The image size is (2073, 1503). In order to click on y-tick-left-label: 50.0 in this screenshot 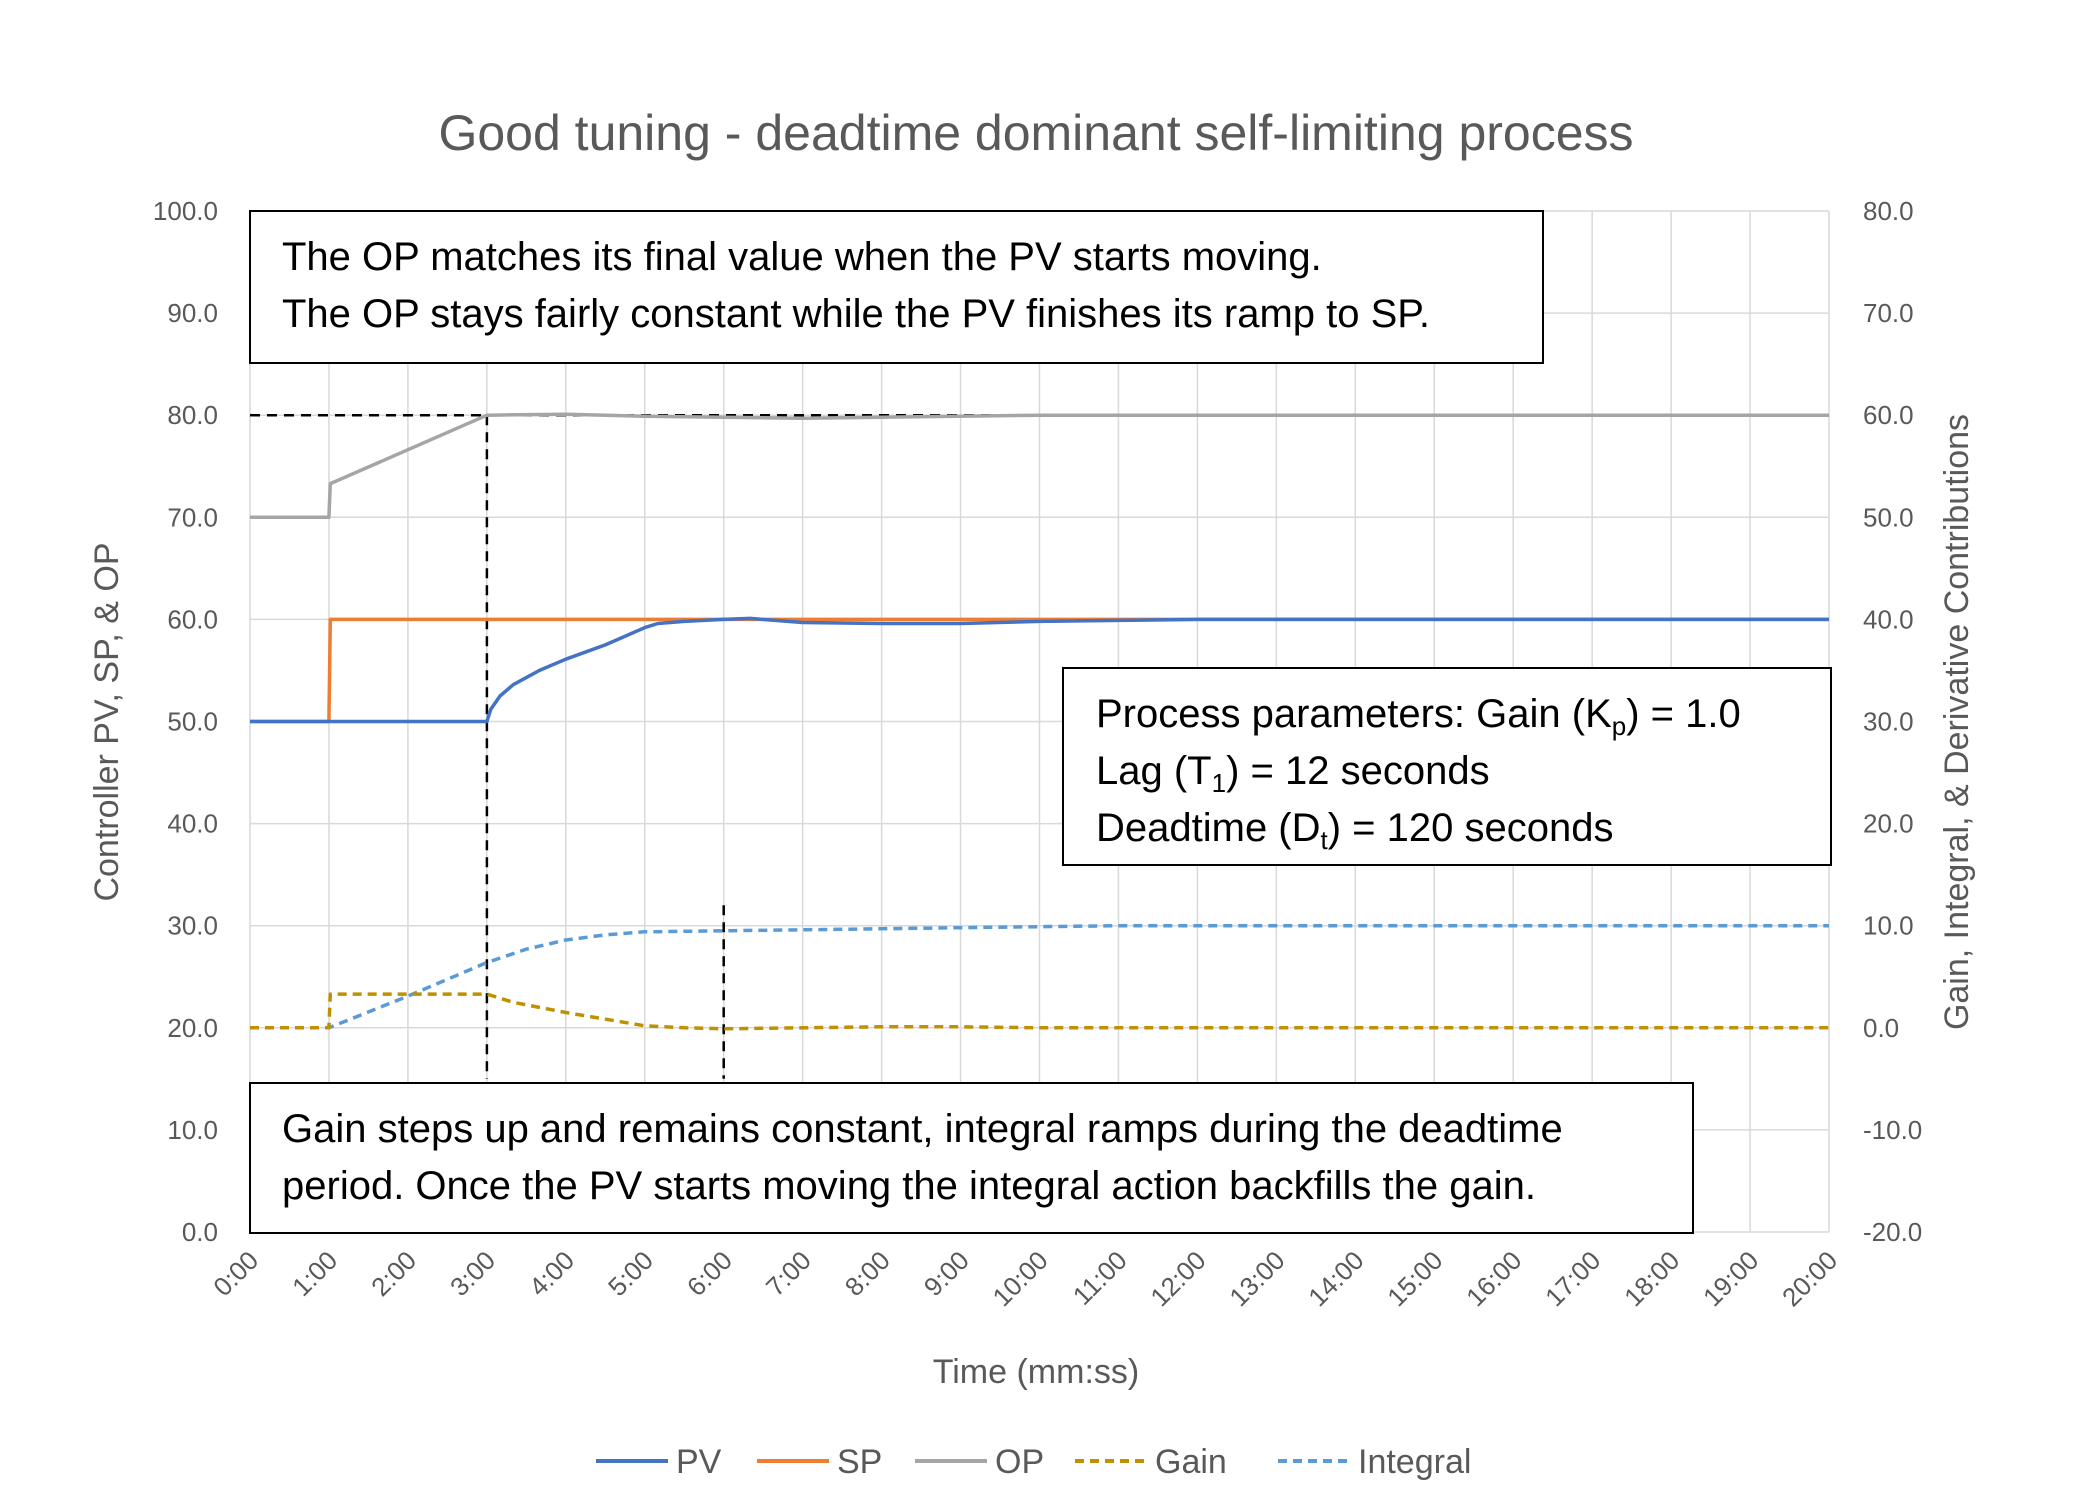, I will do `click(192, 722)`.